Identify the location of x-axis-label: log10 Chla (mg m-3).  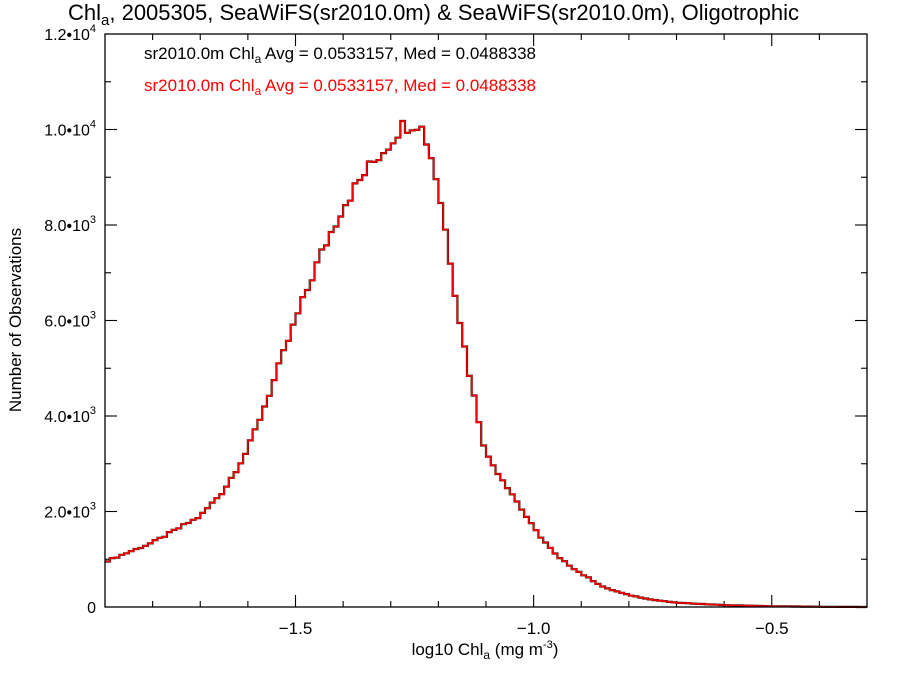
(485, 650).